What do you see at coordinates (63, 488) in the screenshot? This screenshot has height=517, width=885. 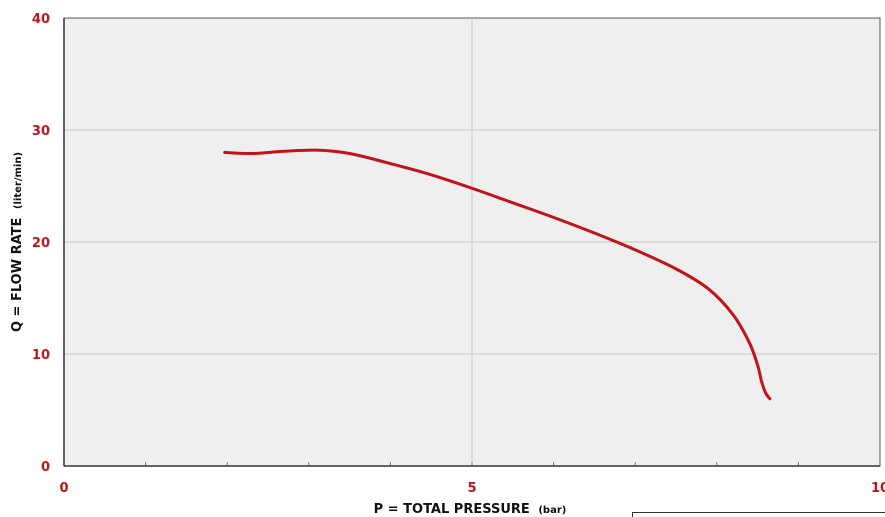 I see `x-tick-0: 0` at bounding box center [63, 488].